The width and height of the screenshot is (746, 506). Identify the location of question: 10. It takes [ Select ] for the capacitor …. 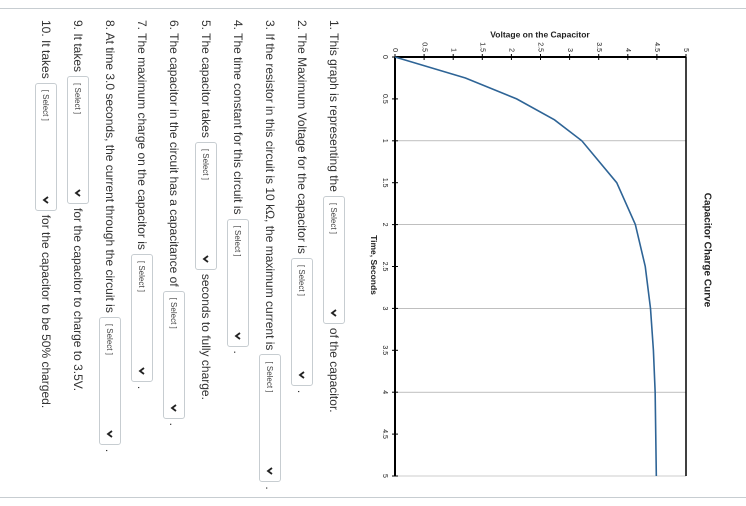
(46, 260).